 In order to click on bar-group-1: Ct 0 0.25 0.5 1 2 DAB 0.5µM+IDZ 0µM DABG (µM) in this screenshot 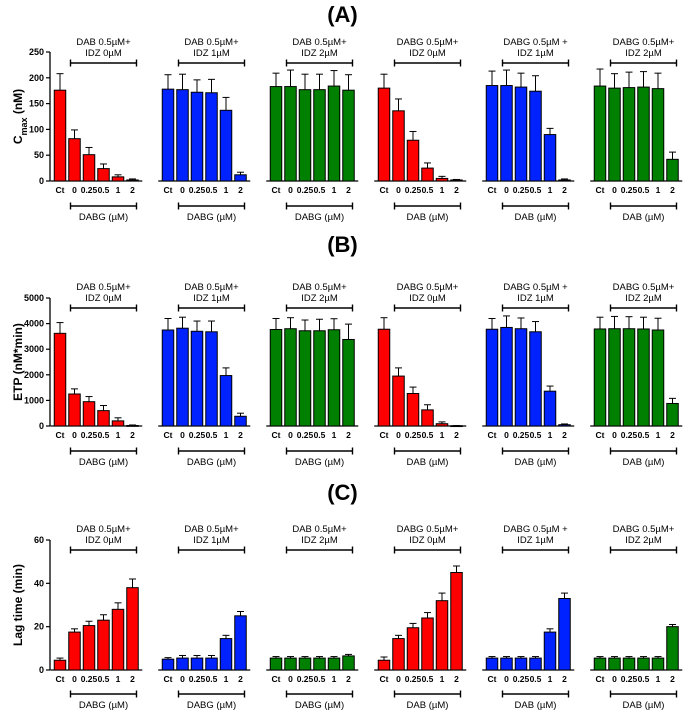, I will do `click(96, 130)`.